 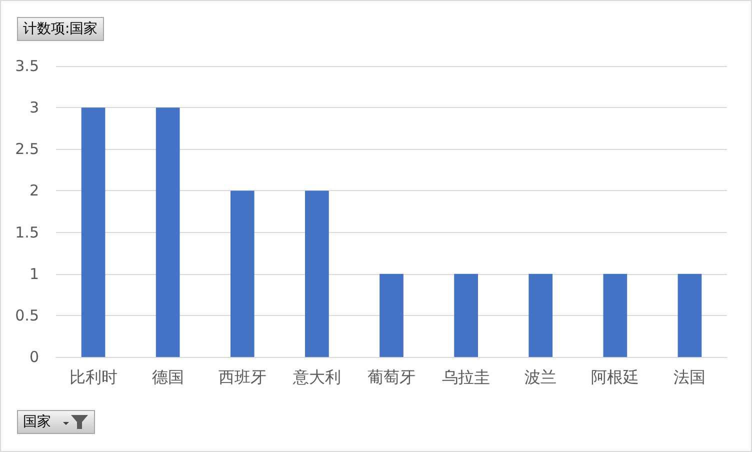 I want to click on x-axis-title: 国家, so click(x=37, y=422).